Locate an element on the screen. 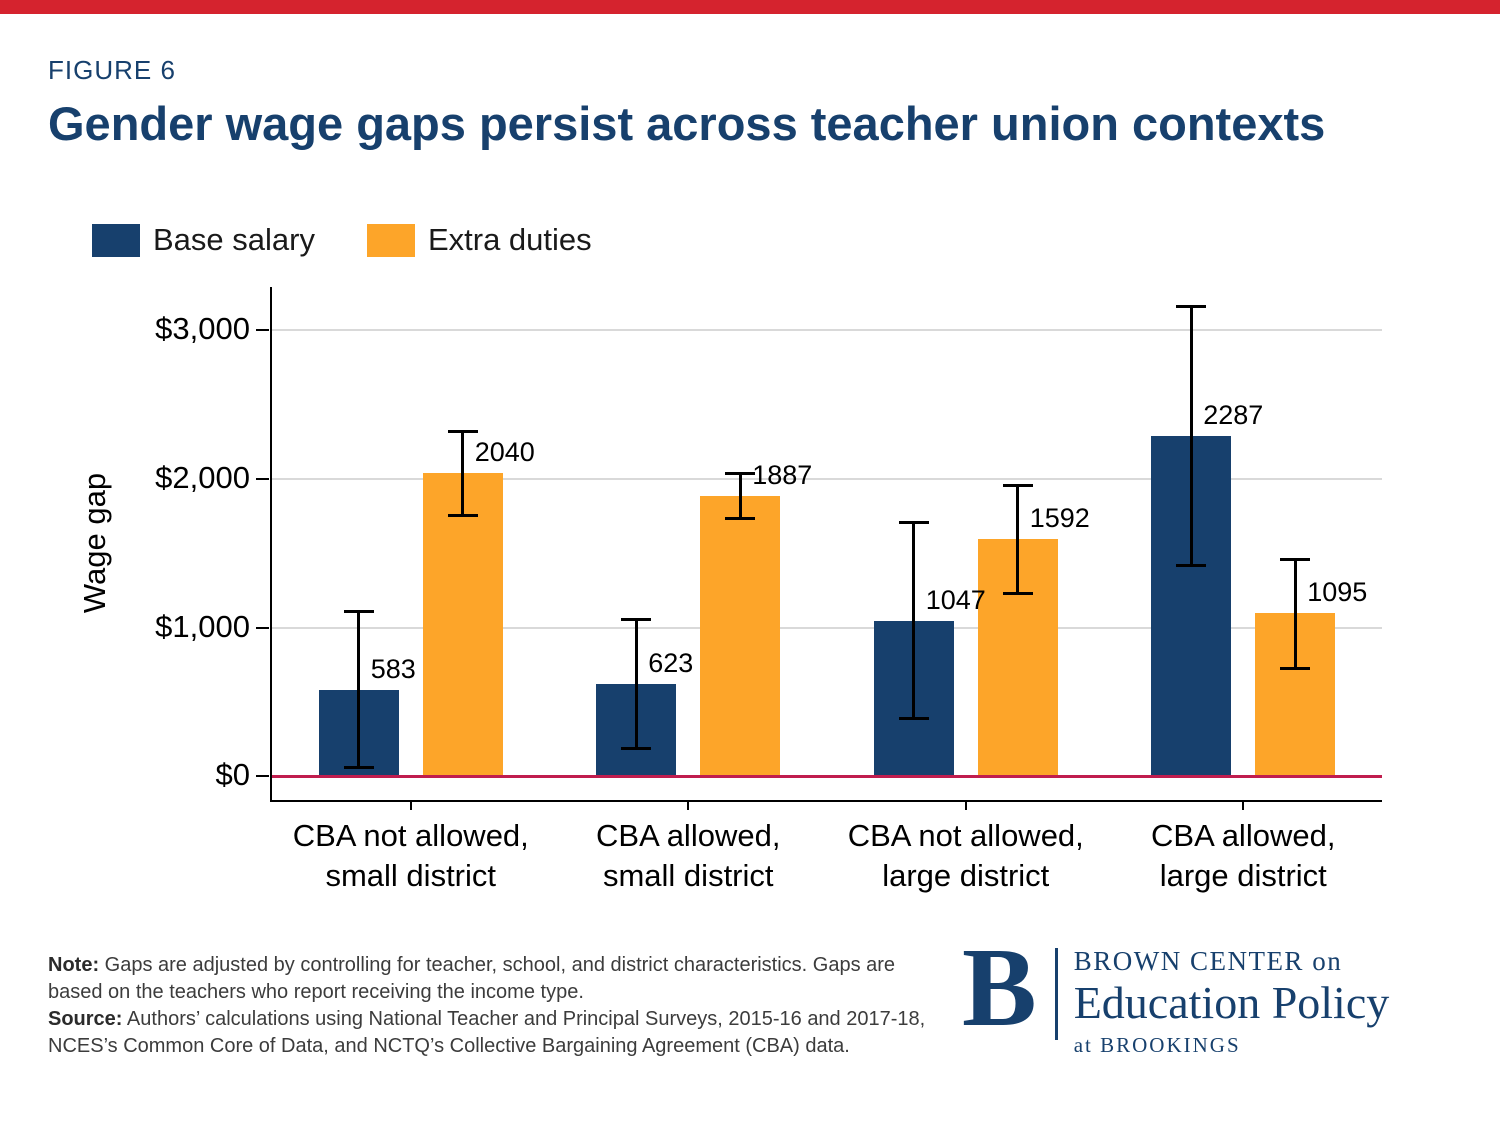  bar-value-label: 2040 is located at coordinates (504, 451).